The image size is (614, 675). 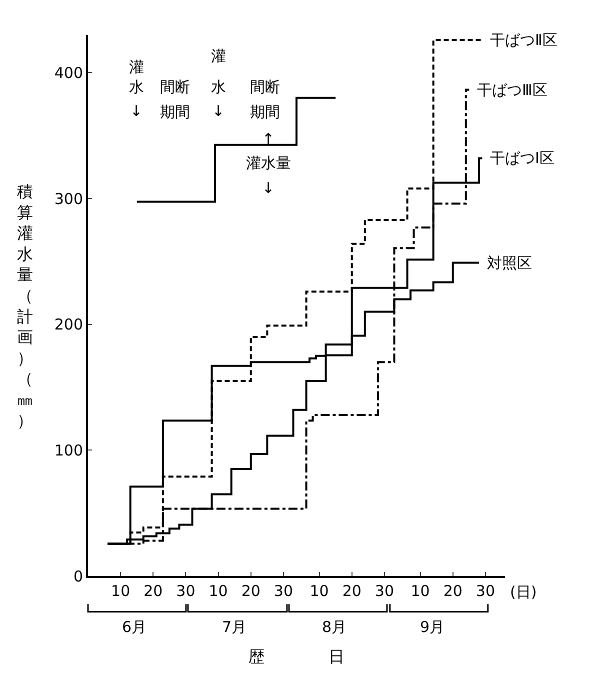 What do you see at coordinates (134, 627) in the screenshot?
I see `text: 6月` at bounding box center [134, 627].